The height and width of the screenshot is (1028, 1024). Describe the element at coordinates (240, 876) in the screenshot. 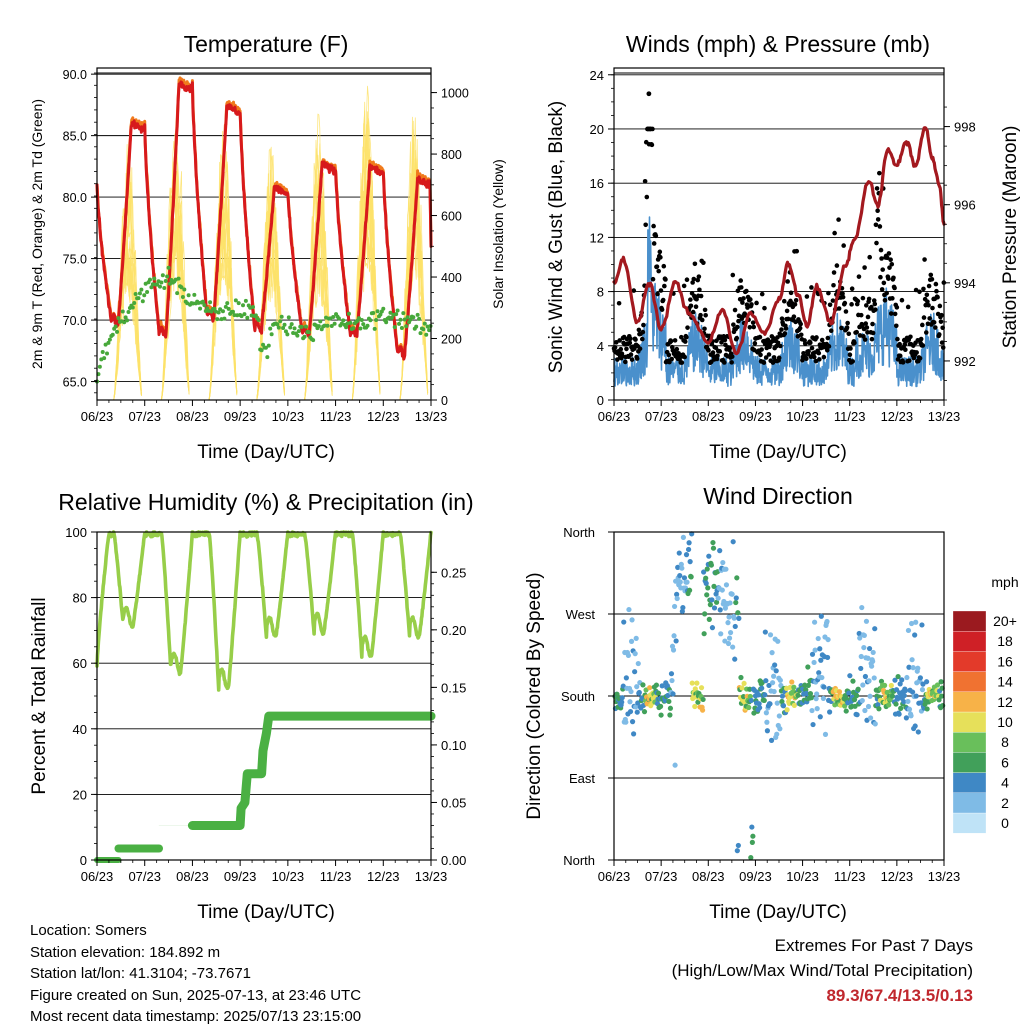

I see `humidity-xtick-label: 09/23` at that location.